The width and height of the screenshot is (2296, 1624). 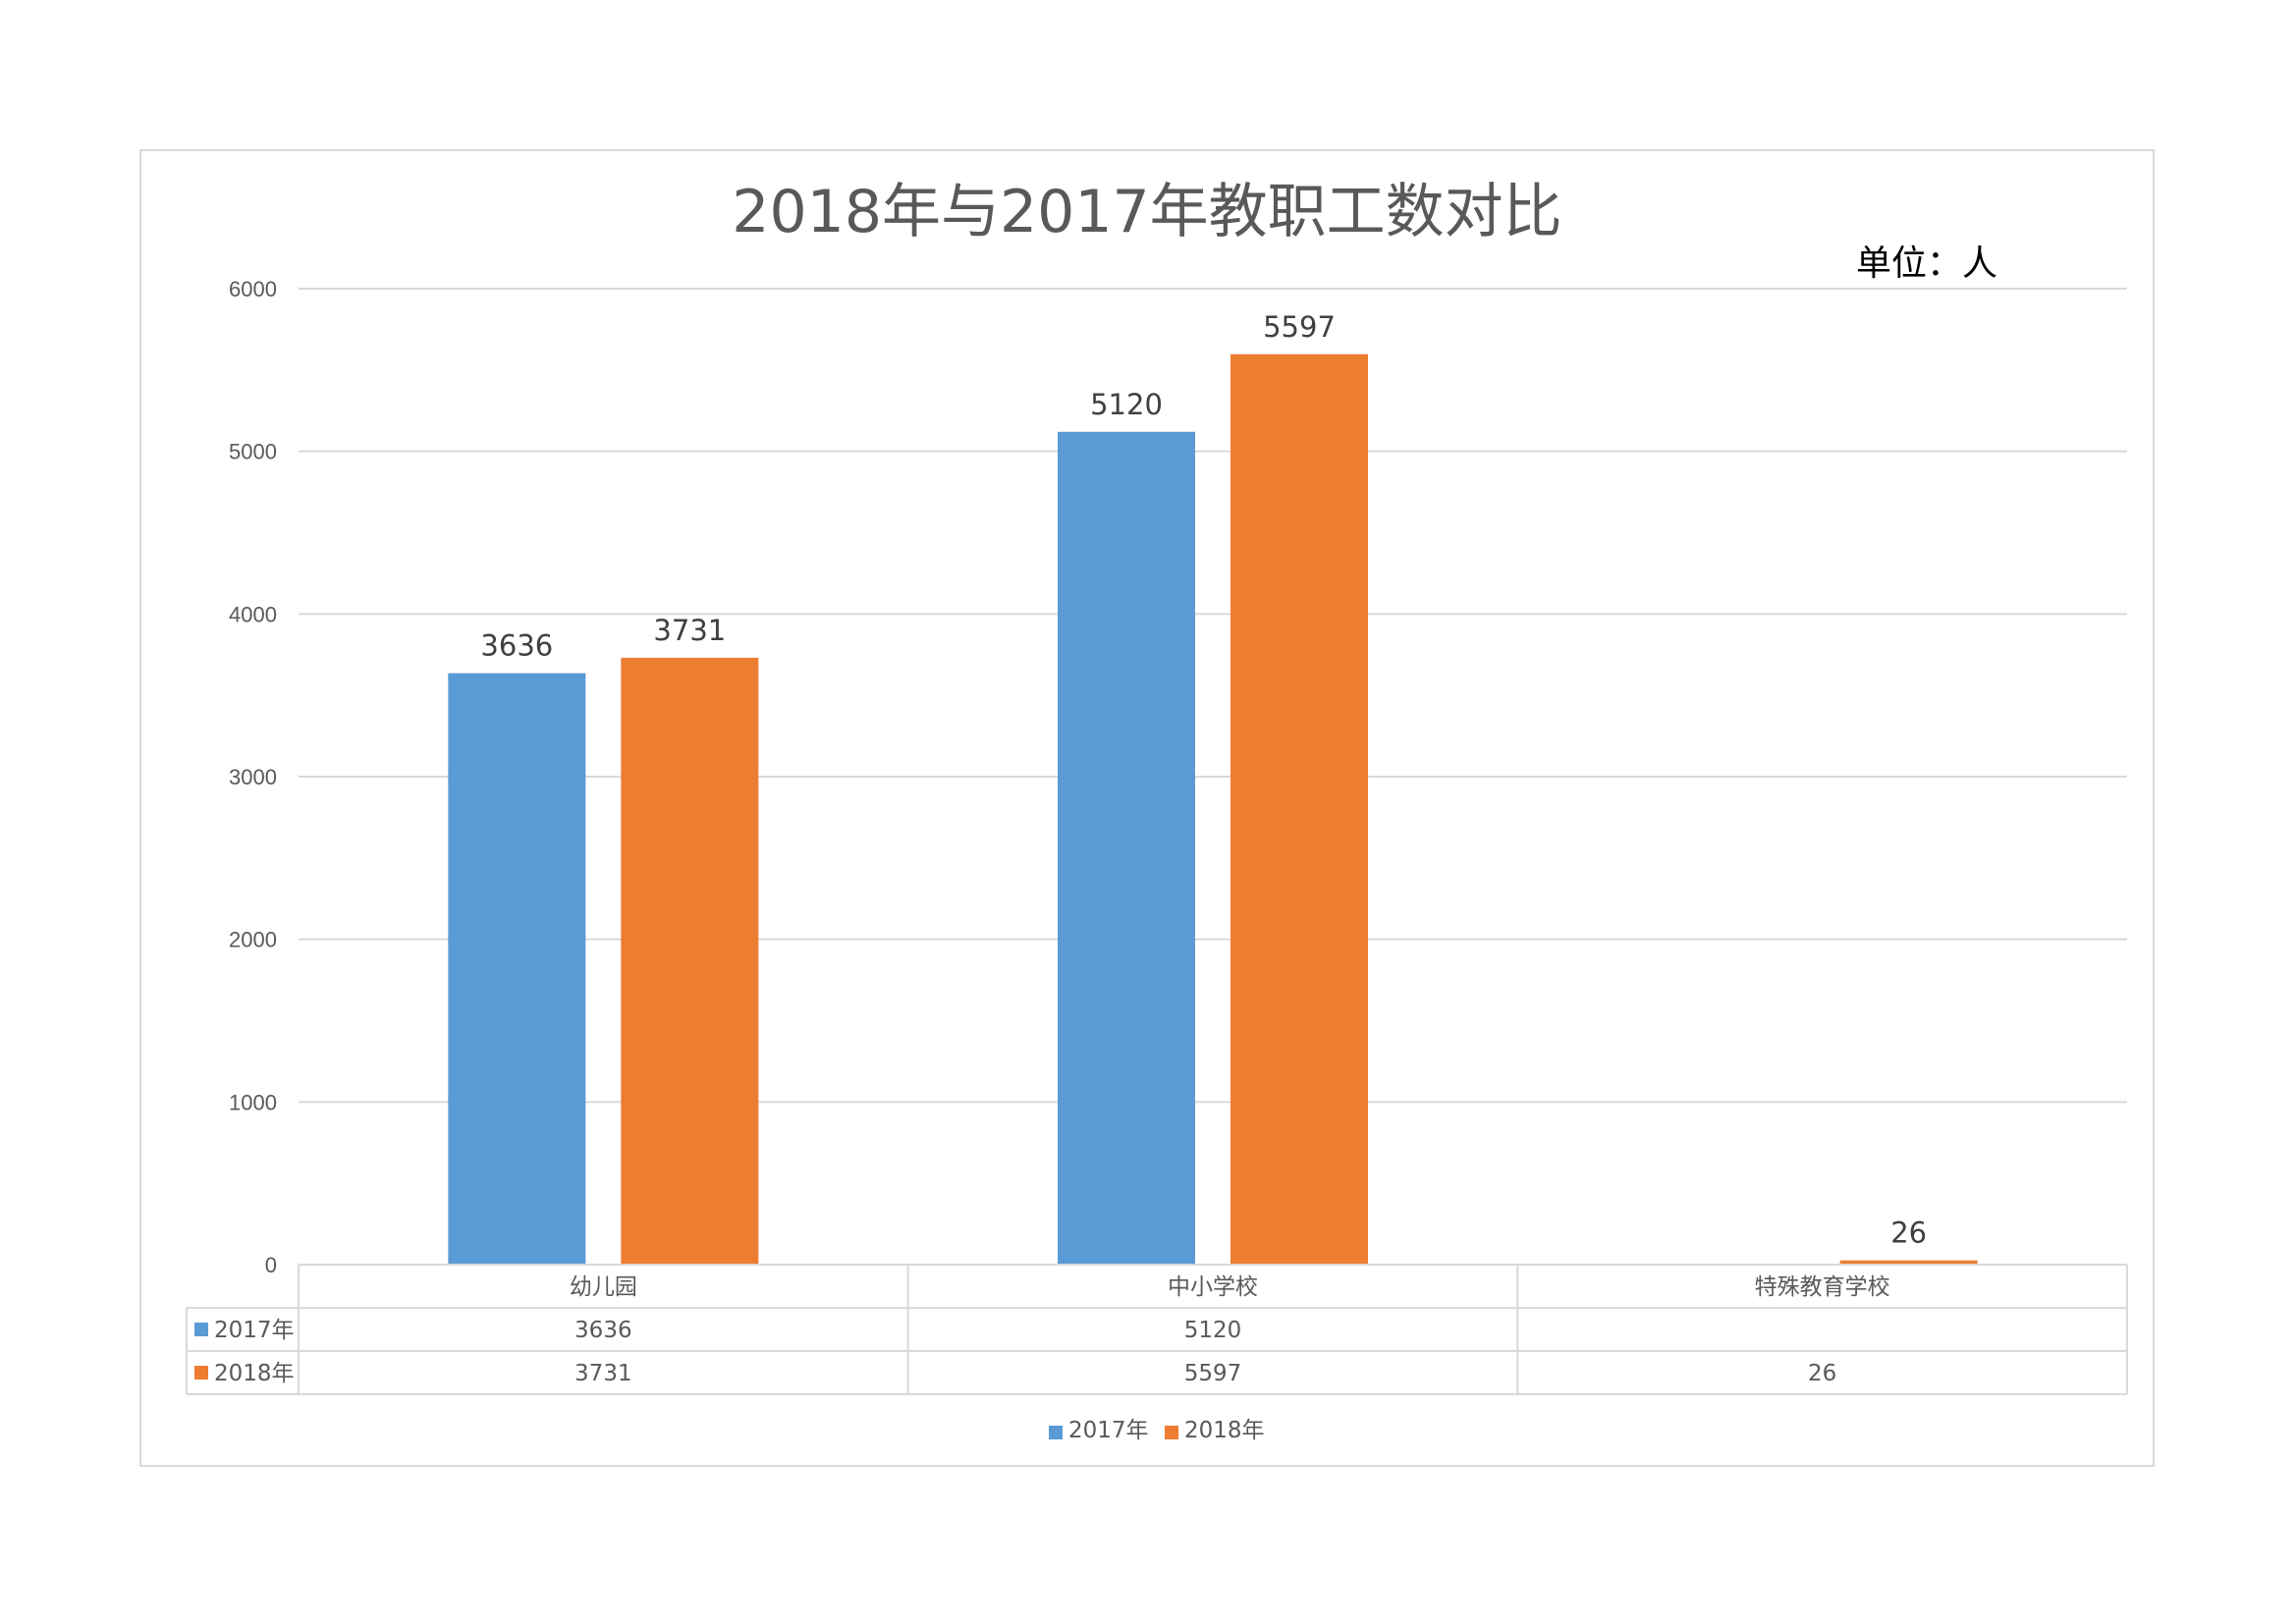 What do you see at coordinates (1213, 1287) in the screenshot?
I see `x-category-label: 中小学校` at bounding box center [1213, 1287].